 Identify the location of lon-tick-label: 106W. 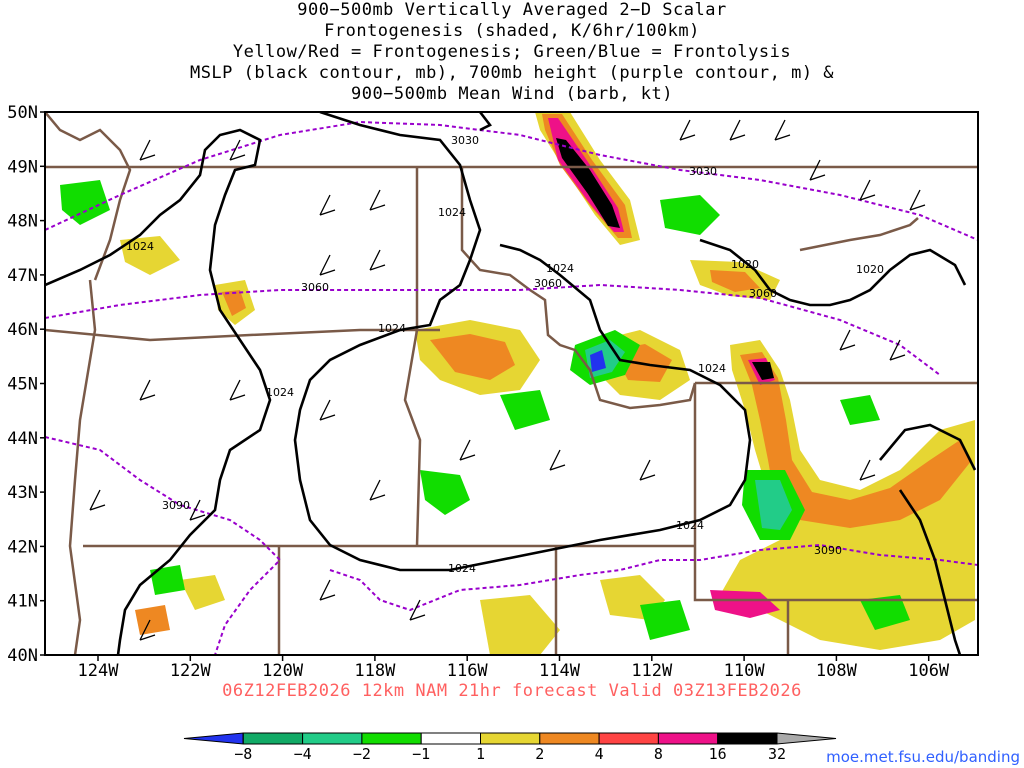
(929, 671).